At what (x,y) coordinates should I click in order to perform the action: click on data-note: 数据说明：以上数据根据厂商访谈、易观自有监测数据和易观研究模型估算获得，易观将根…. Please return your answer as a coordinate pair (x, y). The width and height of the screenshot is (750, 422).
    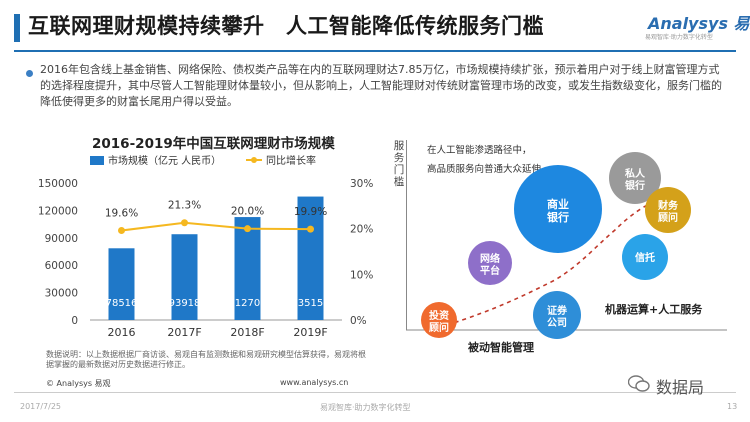
    Looking at the image, I should click on (206, 359).